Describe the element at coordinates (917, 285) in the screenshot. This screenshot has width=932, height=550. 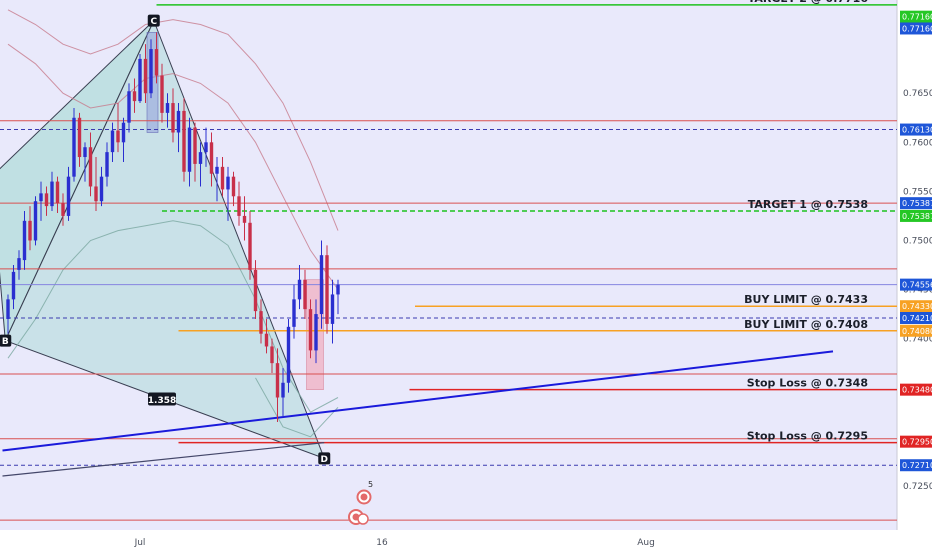
I see `price-tag-label: 0.74556` at that location.